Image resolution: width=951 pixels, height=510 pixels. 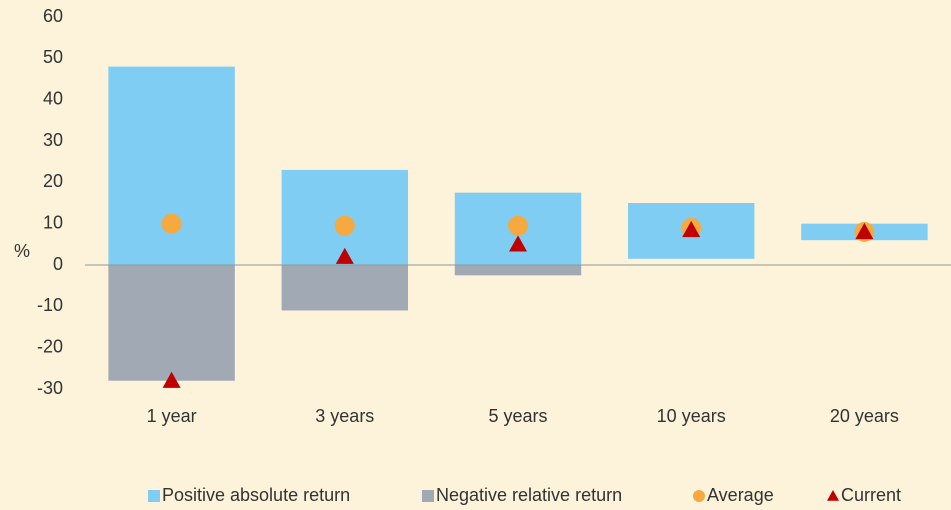 What do you see at coordinates (50, 346) in the screenshot?
I see `y-tick-label: -20` at bounding box center [50, 346].